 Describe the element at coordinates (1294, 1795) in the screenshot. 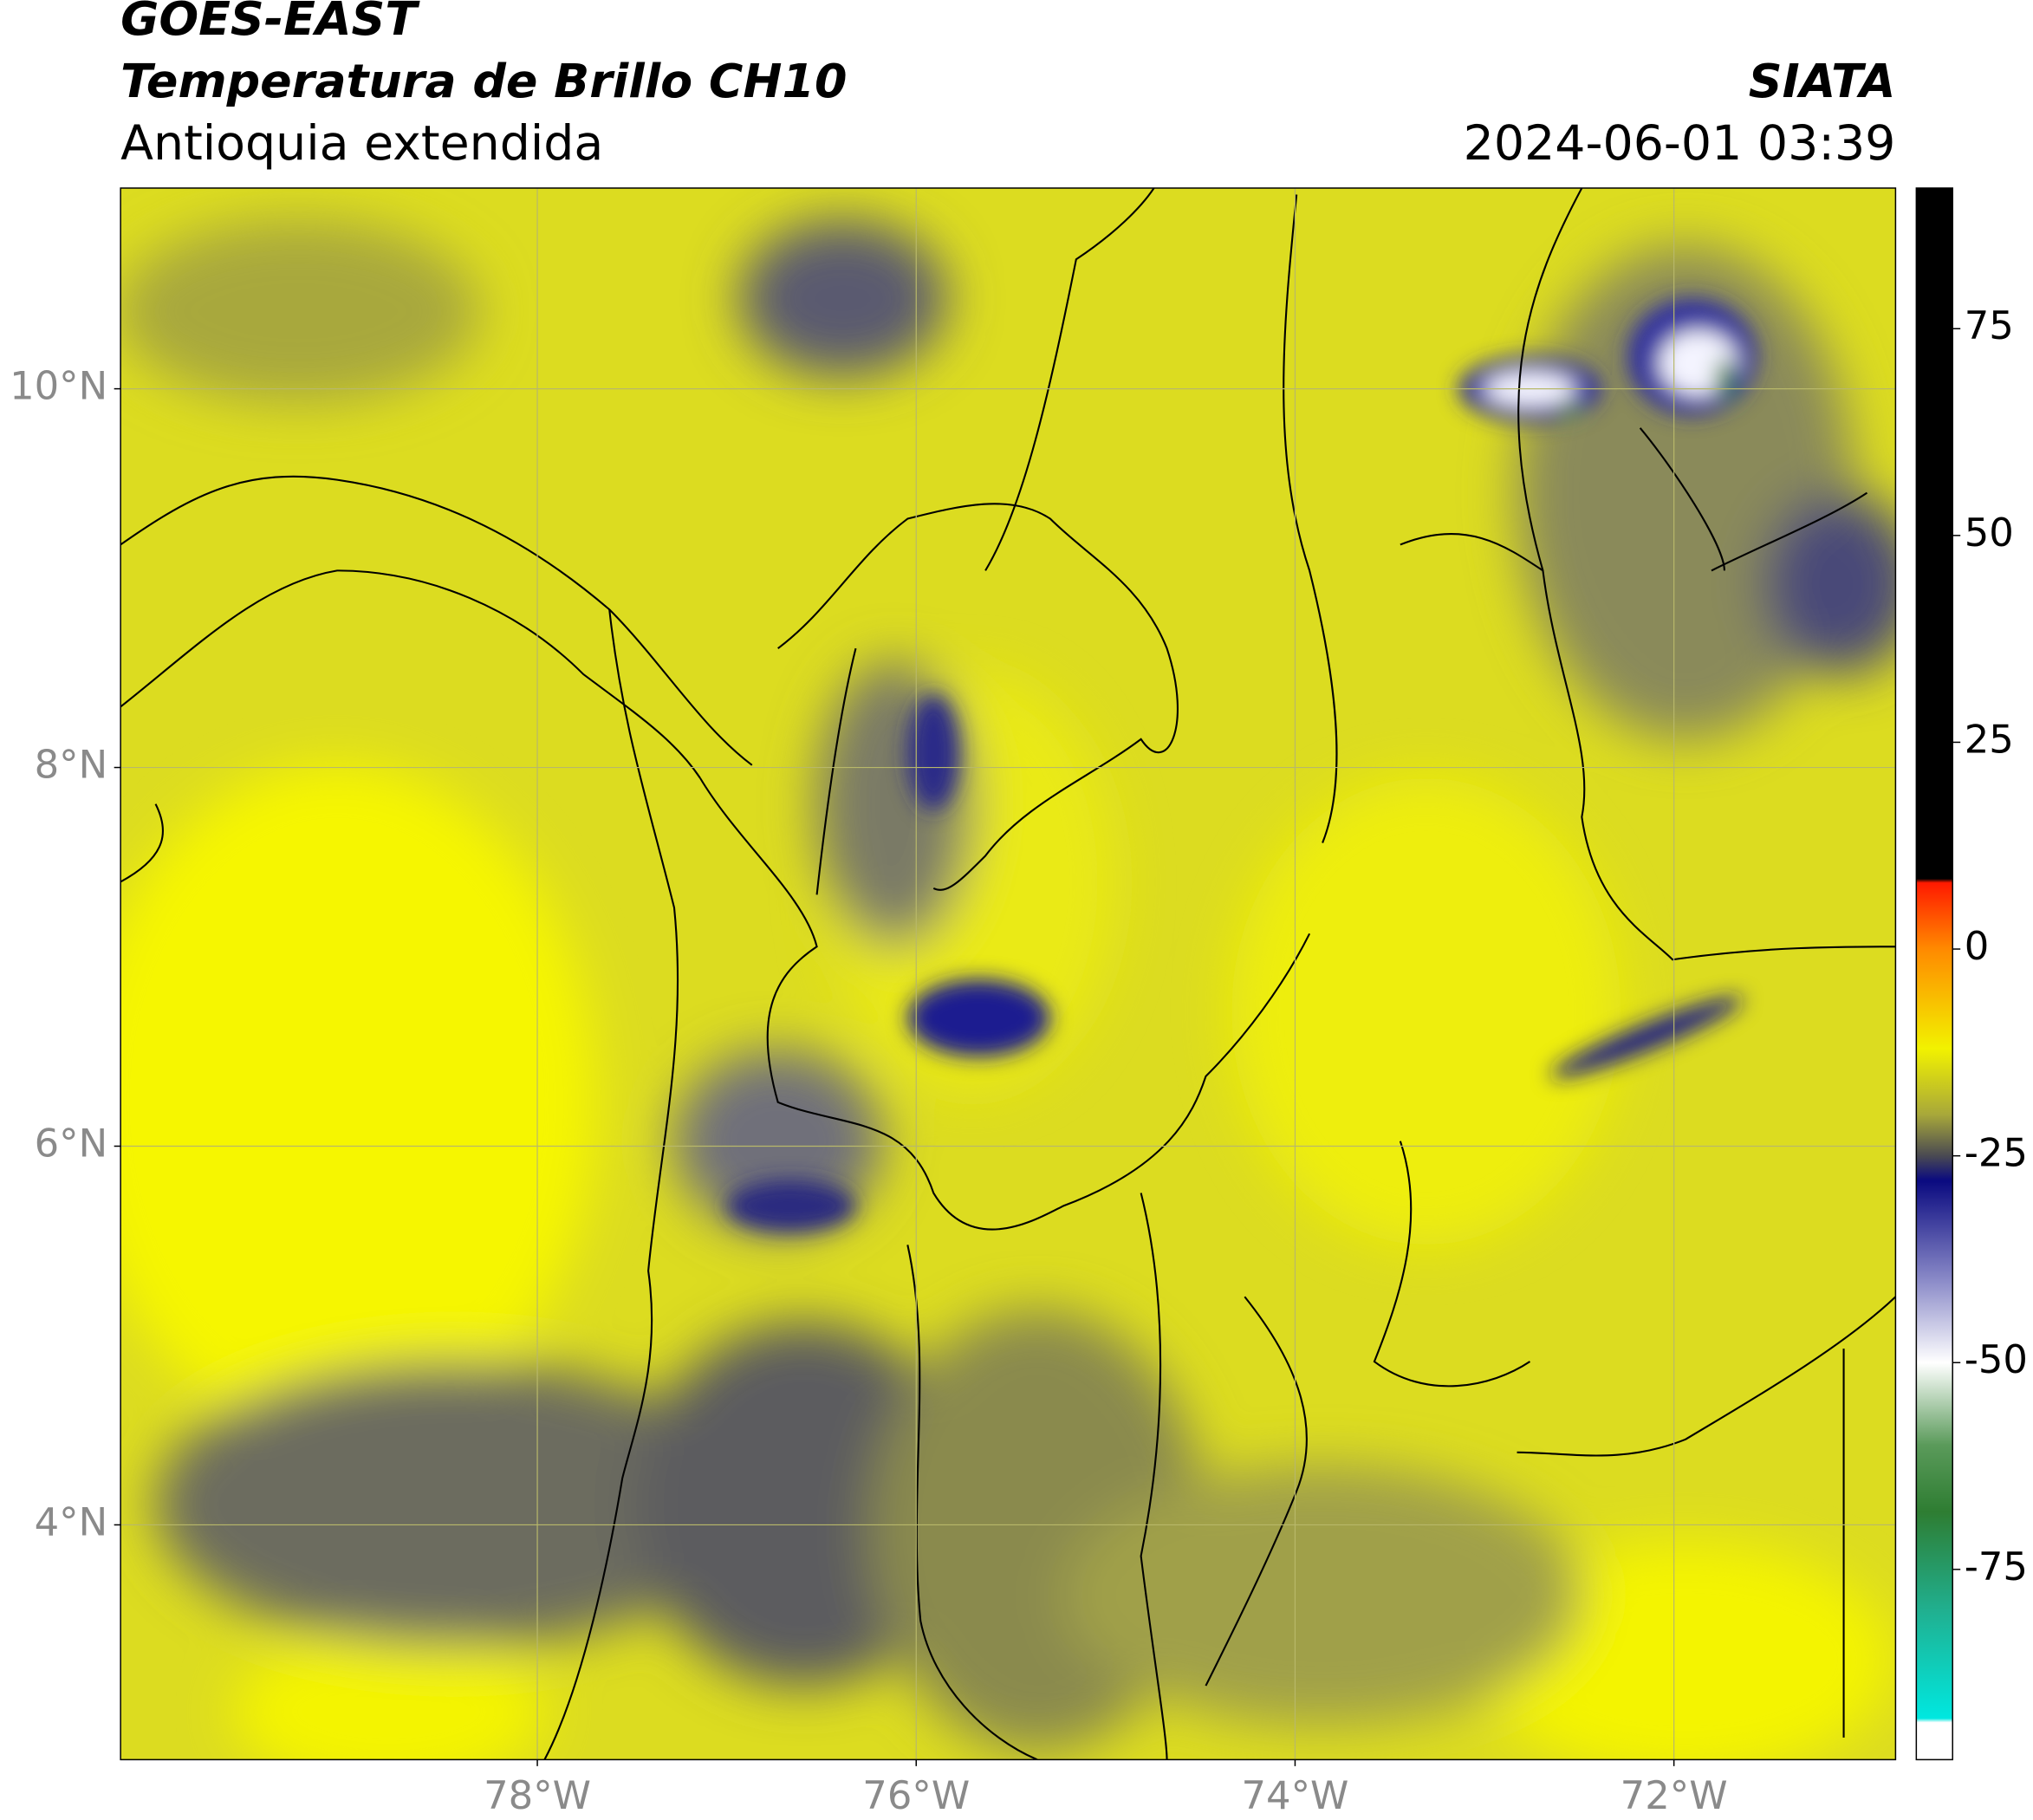

I see `x-tick-label: 74°W` at that location.